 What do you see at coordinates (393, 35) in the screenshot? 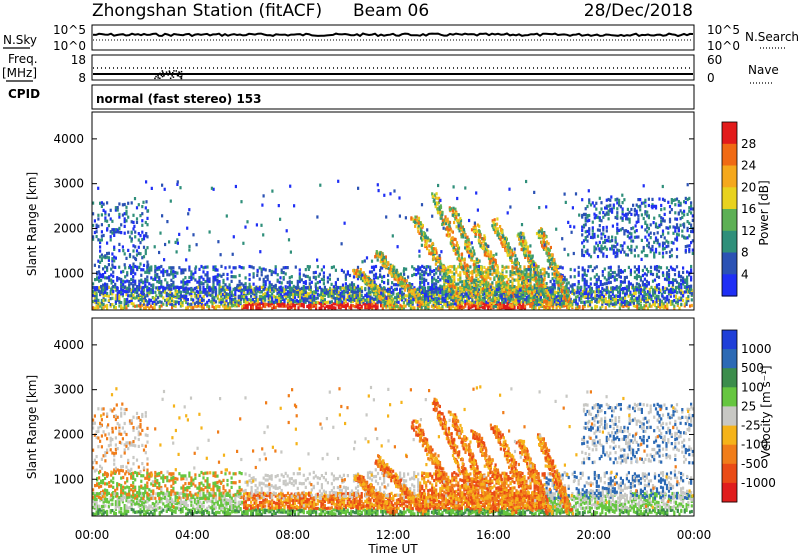
I see `nsky-trace` at bounding box center [393, 35].